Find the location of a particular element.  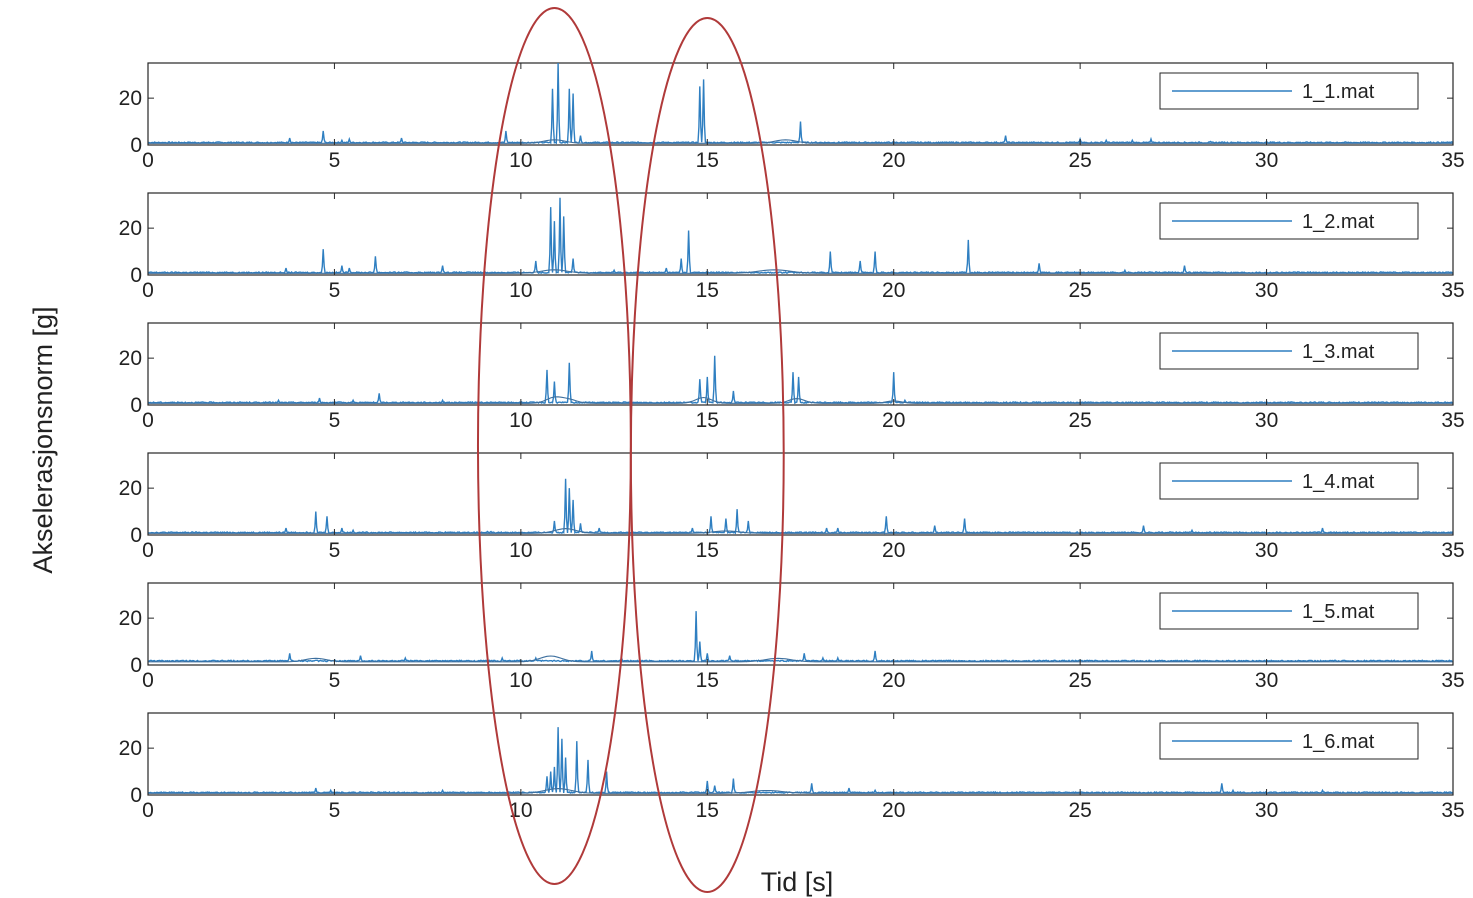

legend-entry: 1_1.mat is located at coordinates (1338, 92).